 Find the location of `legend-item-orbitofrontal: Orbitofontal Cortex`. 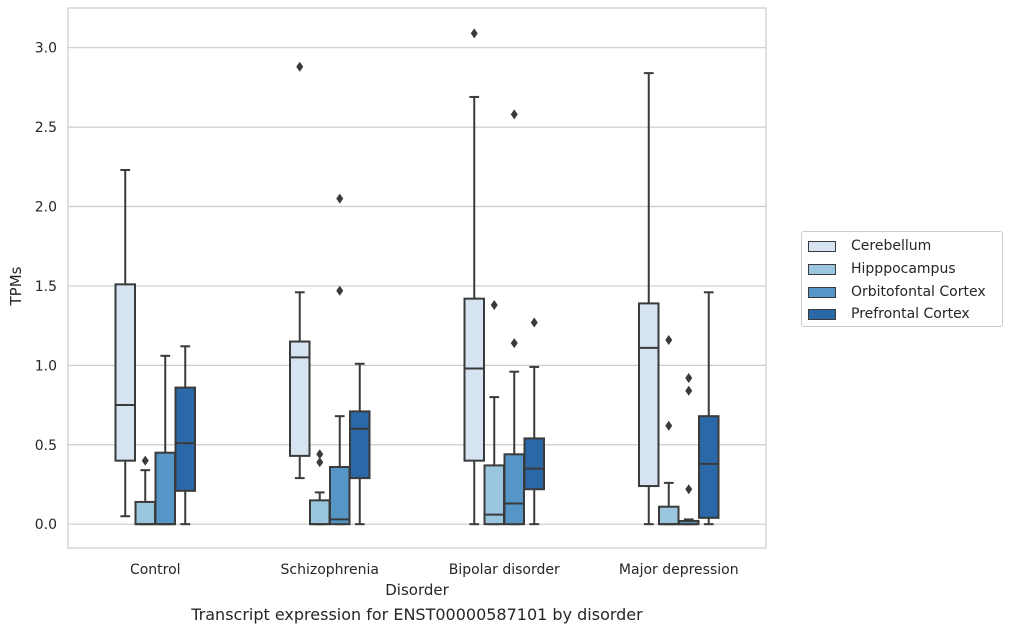

legend-item-orbitofrontal: Orbitofontal Cortex is located at coordinates (897, 292).